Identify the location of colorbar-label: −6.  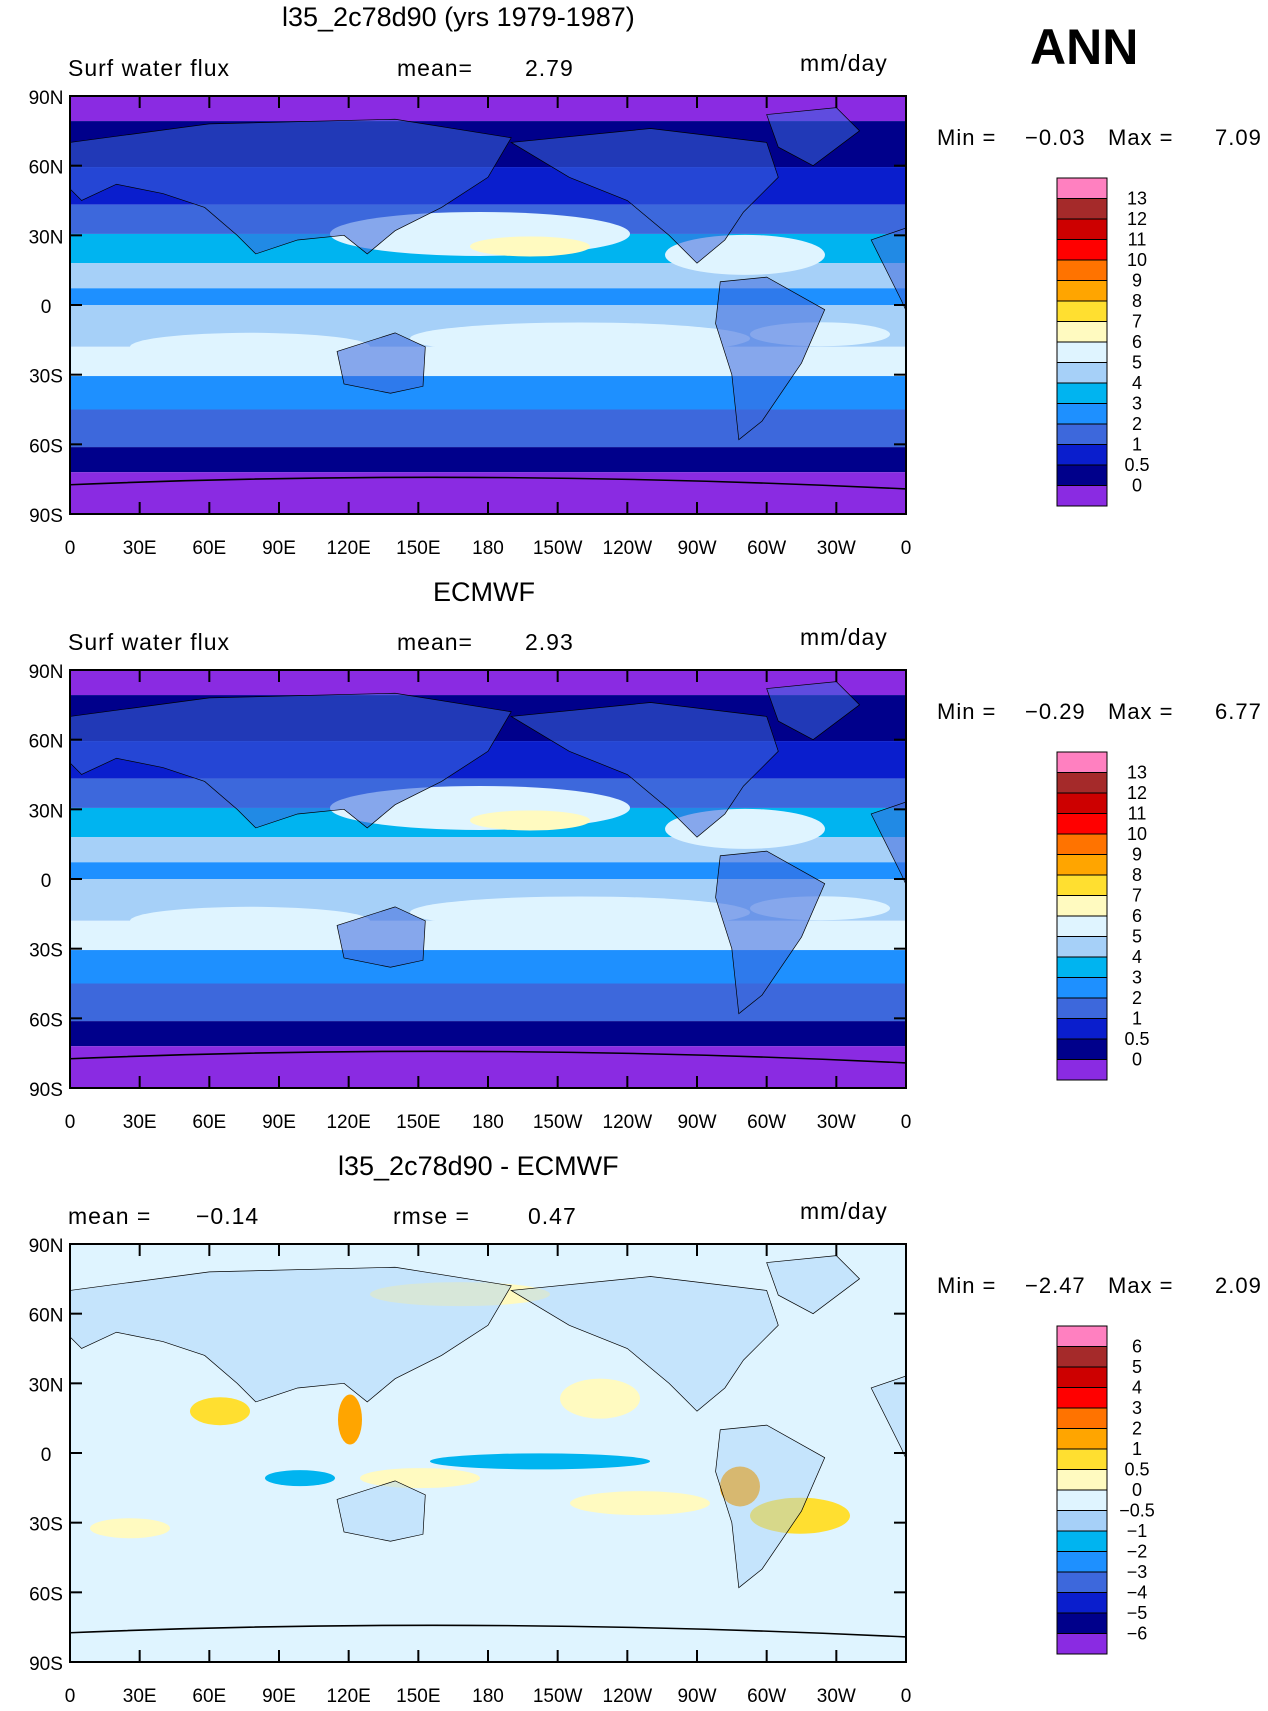
(1137, 1634).